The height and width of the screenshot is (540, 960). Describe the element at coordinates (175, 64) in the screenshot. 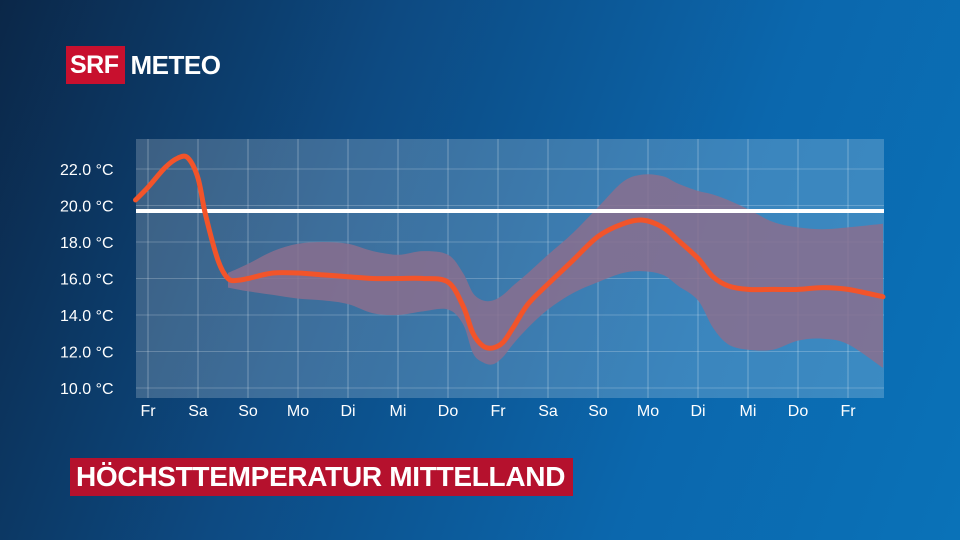

I see `meteo-logo-text: METEO` at that location.